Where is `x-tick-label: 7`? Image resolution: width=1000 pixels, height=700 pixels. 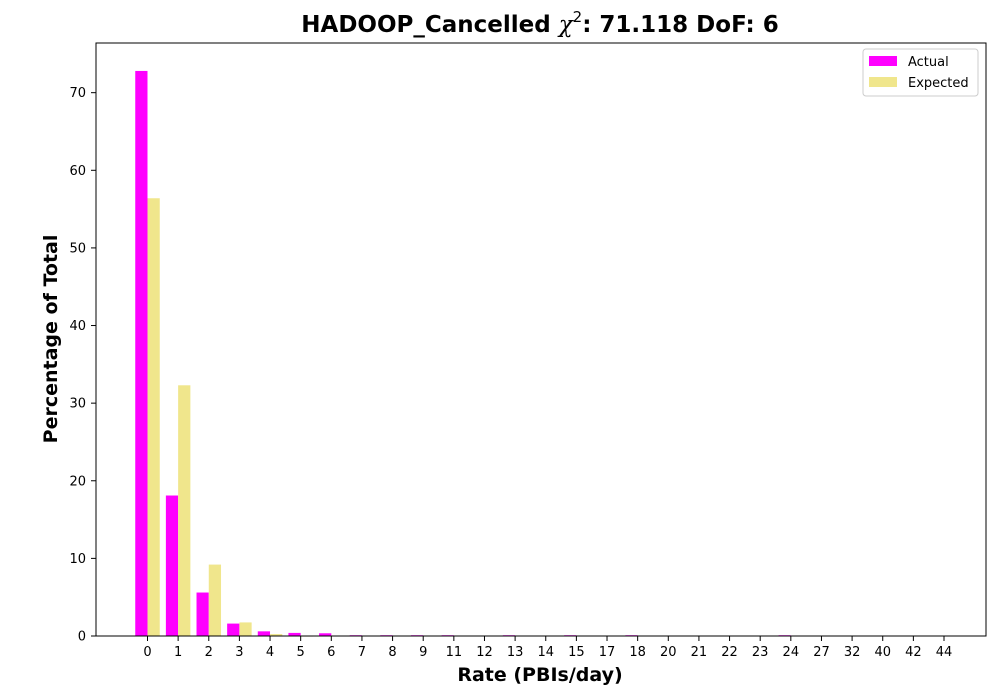 x-tick-label: 7 is located at coordinates (362, 652).